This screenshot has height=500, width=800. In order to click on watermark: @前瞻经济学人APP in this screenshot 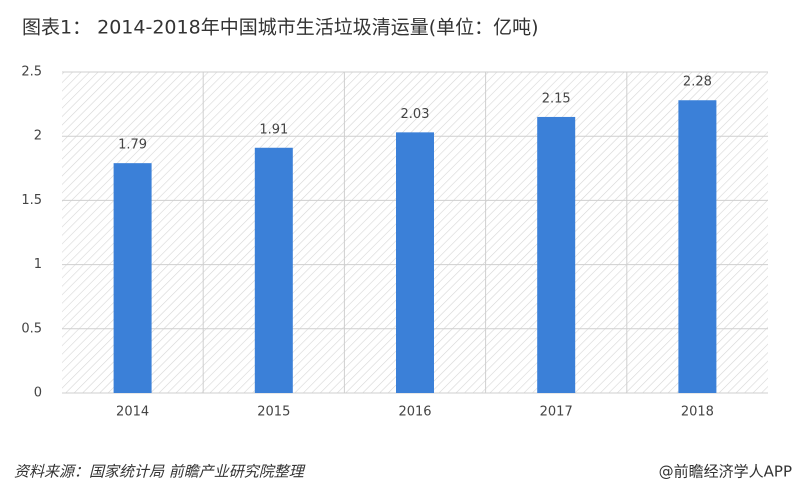, I will do `click(725, 472)`.